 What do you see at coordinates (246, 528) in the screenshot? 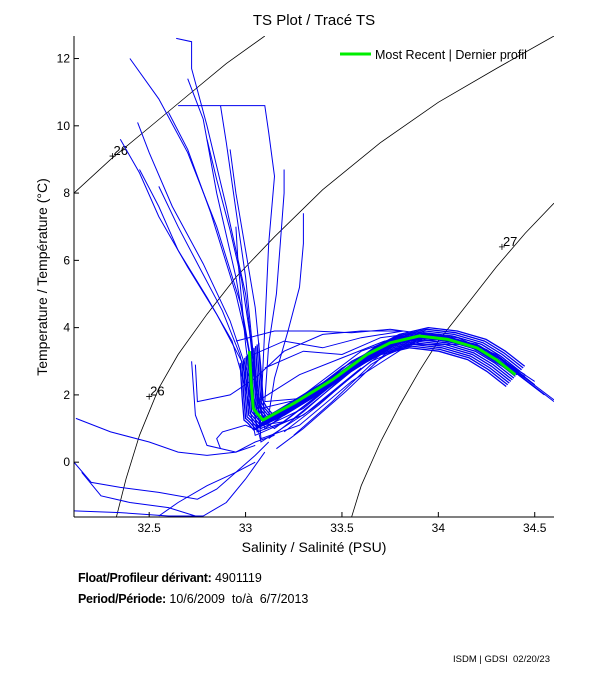
I see `x-tick-label: 33` at bounding box center [246, 528].